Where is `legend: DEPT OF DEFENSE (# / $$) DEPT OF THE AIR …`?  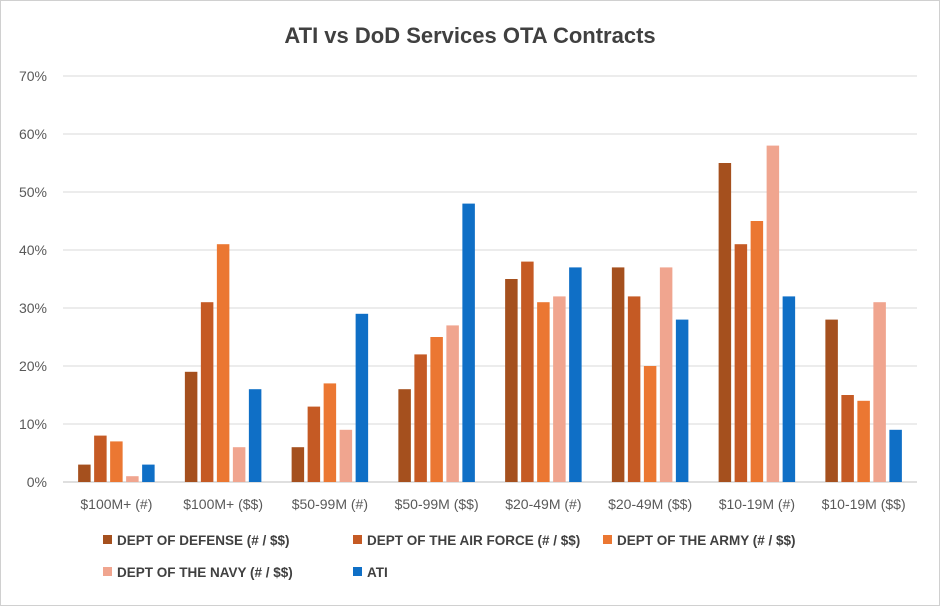 legend: DEPT OF DEFENSE (# / $$) DEPT OF THE AIR … is located at coordinates (449, 556).